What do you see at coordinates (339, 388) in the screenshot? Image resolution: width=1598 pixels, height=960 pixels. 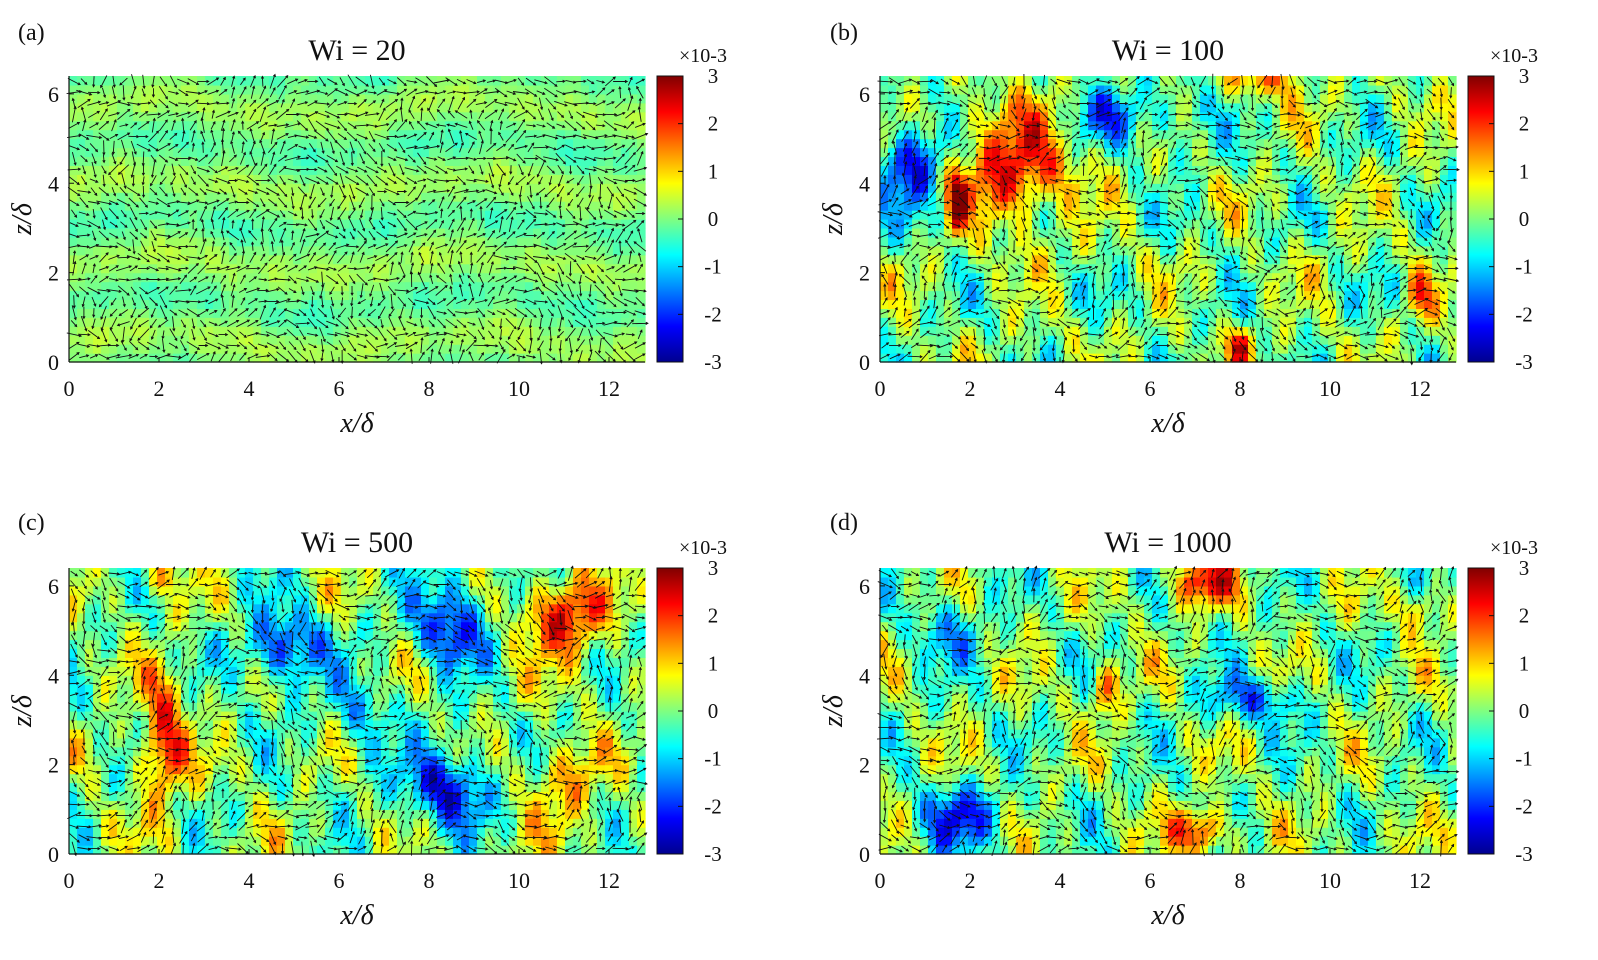 I see `x-tick-label: 6` at bounding box center [339, 388].